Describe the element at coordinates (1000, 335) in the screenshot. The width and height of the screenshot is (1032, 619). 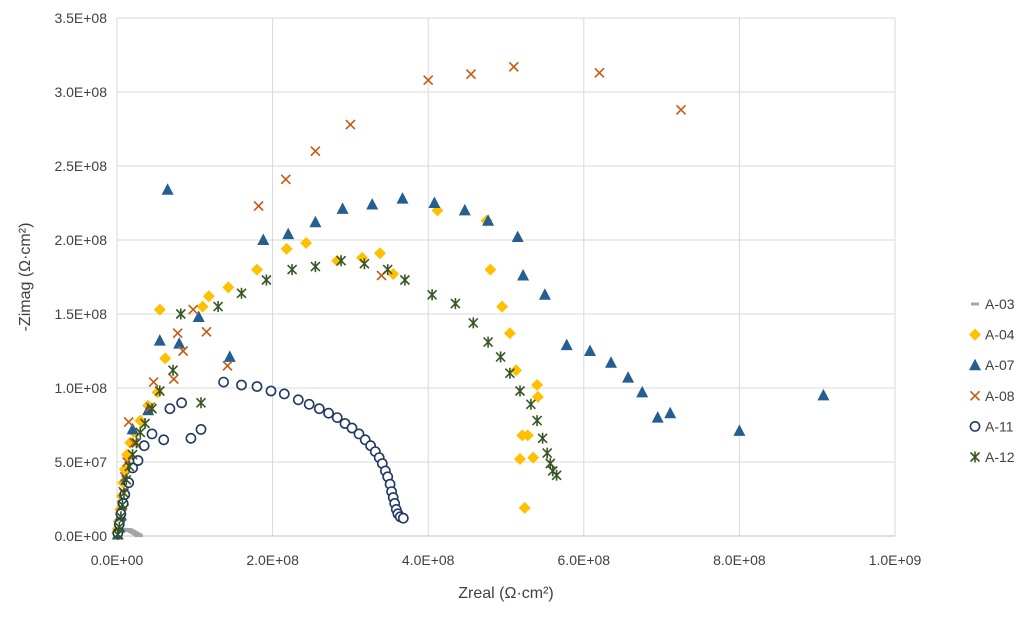
I see `legend-label: A-04` at that location.